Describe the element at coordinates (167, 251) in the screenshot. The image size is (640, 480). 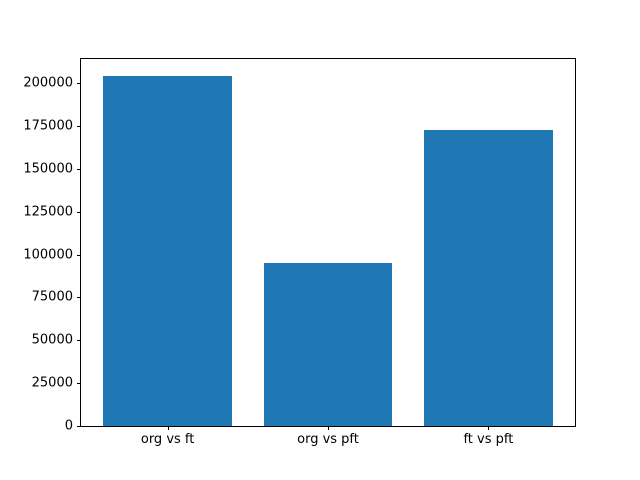
I see `bar-org-vs-ft` at that location.